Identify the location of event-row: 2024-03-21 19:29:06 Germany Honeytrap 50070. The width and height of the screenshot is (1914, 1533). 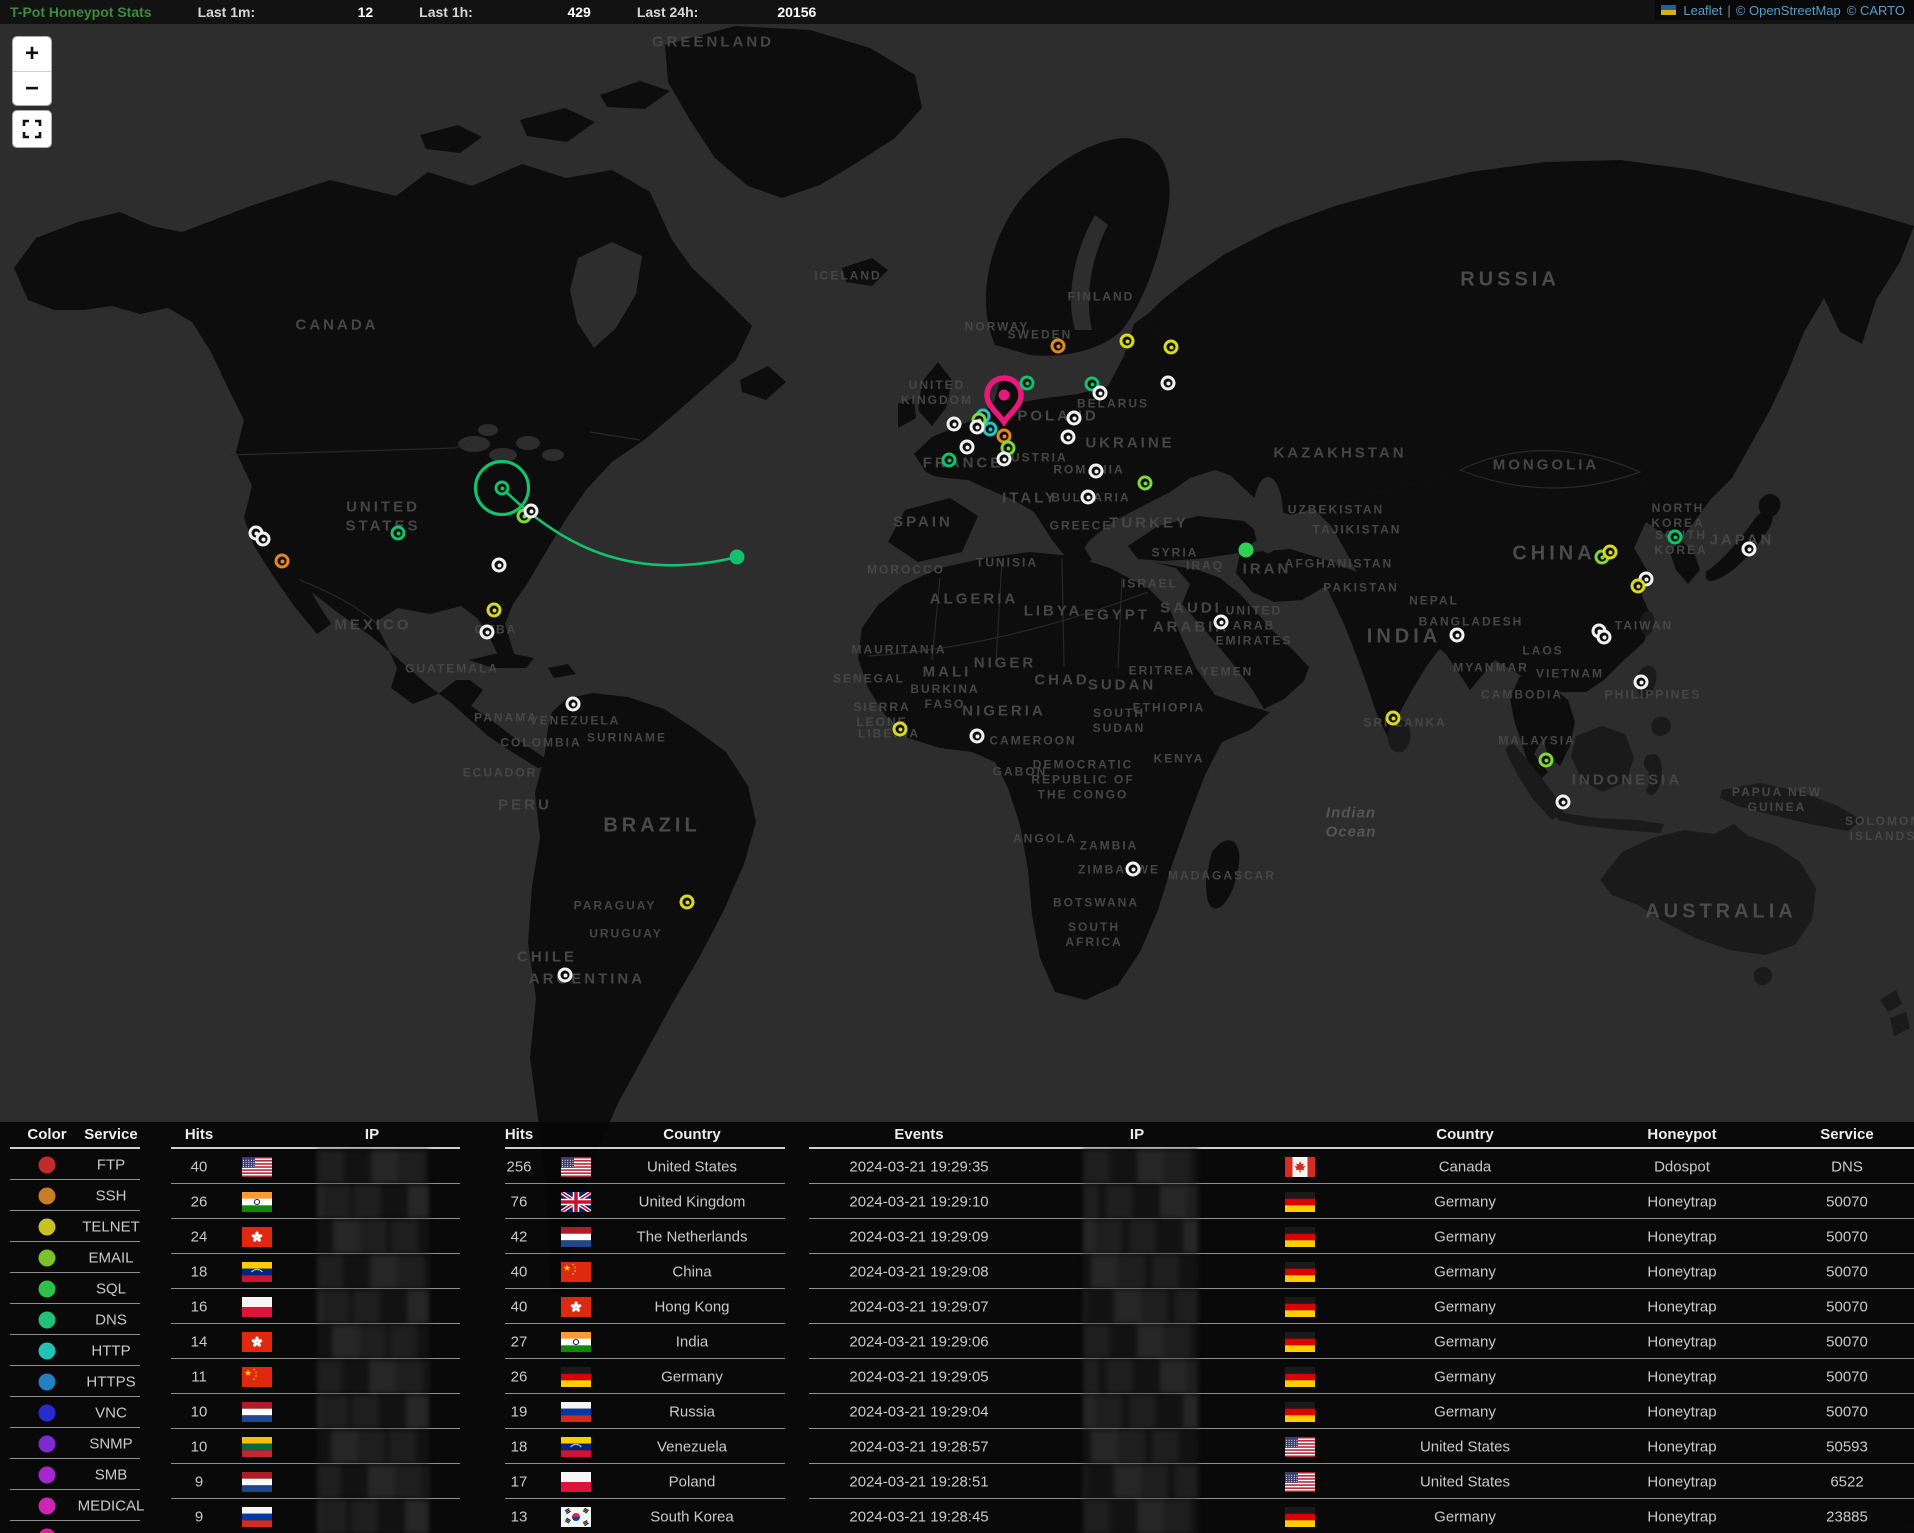
(1361, 1341).